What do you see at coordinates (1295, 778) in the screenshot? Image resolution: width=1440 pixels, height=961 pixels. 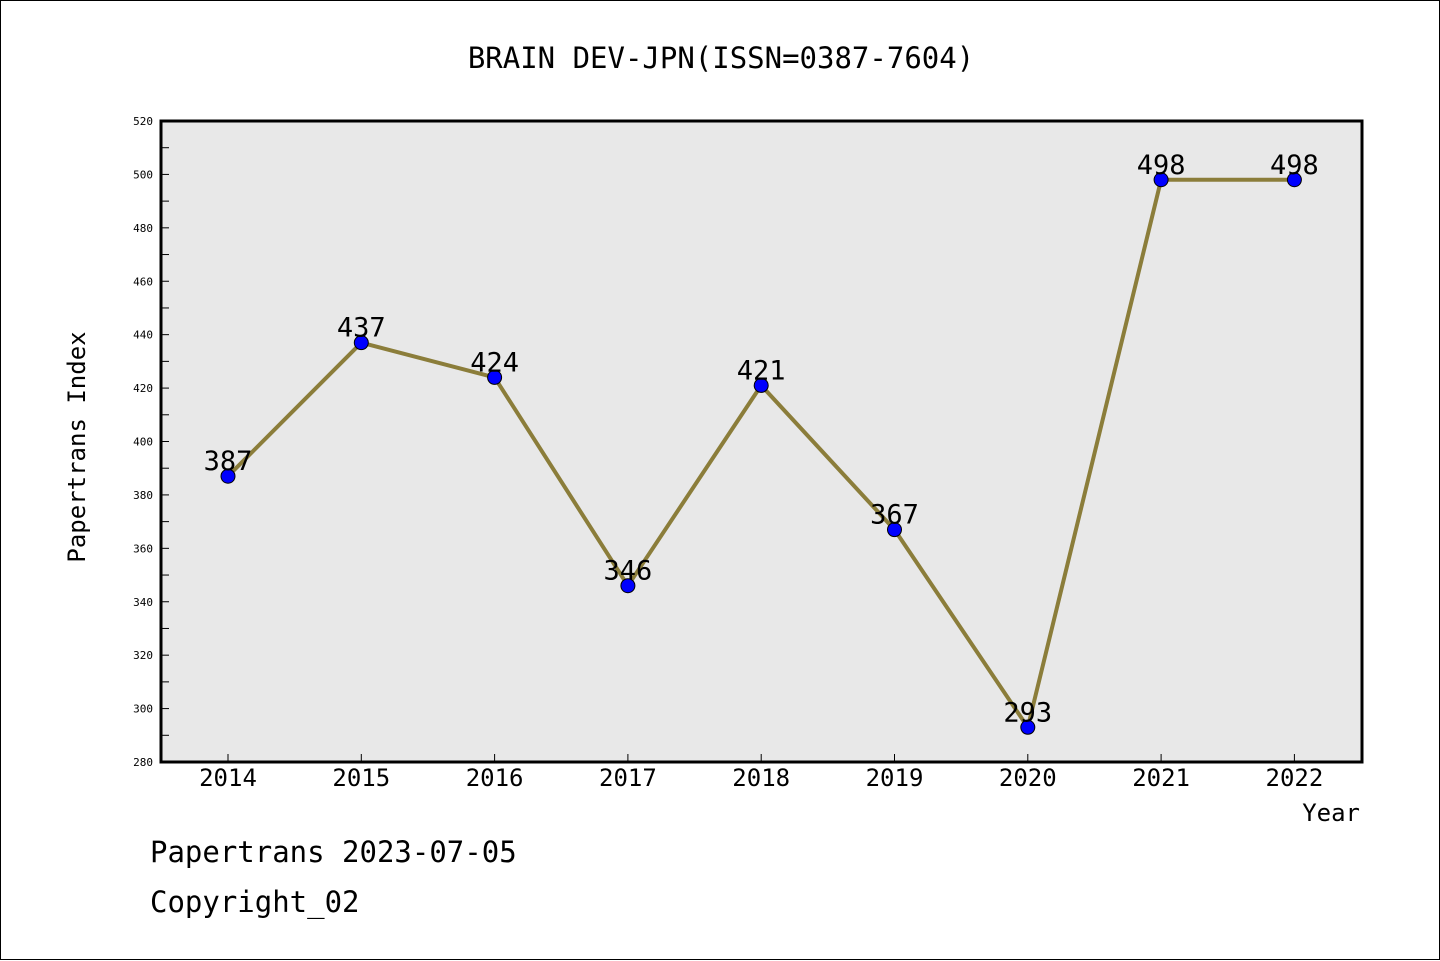 I see `x-tick-label: 2022` at bounding box center [1295, 778].